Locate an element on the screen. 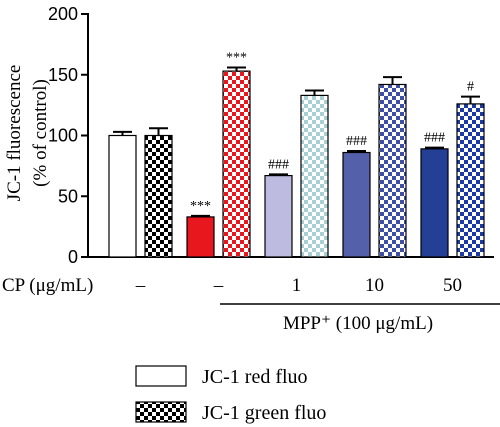 This screenshot has height=427, width=500. cp-row: – – 1 10 50 is located at coordinates (298, 285).